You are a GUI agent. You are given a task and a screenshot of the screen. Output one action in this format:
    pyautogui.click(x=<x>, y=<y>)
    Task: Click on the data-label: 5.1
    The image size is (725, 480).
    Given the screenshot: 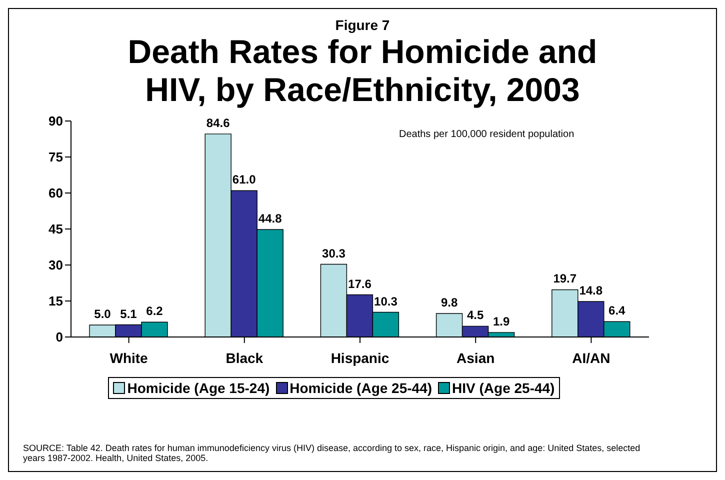 What is the action you would take?
    pyautogui.click(x=129, y=313)
    